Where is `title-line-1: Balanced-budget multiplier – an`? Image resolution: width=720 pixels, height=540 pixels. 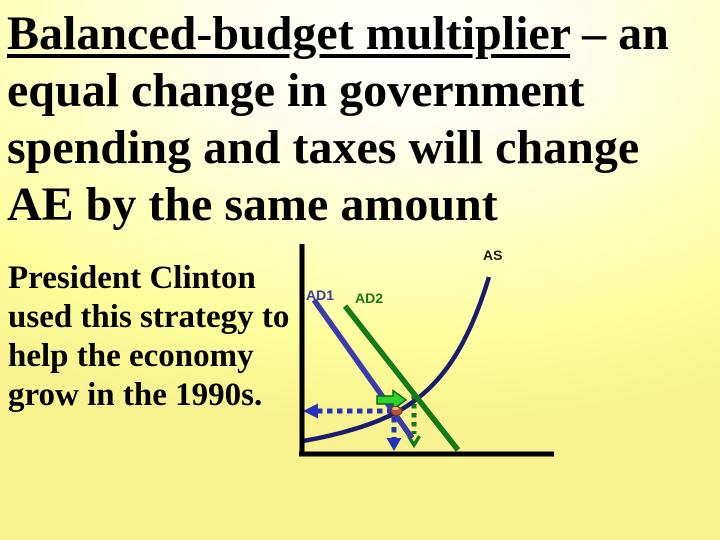 title-line-1: Balanced-budget multiplier – an is located at coordinates (352, 33).